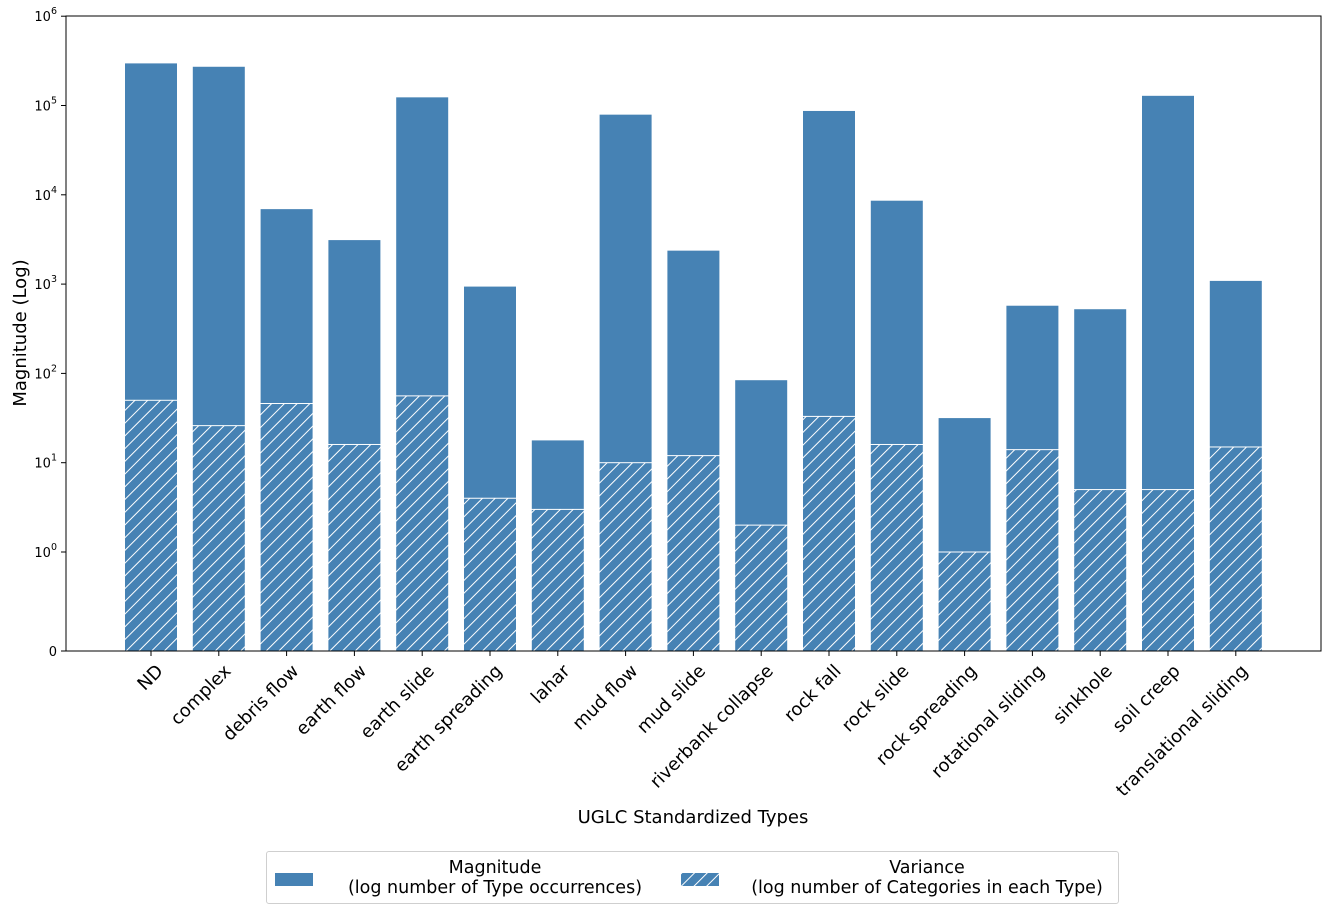 This screenshot has width=1325, height=906. What do you see at coordinates (50, 333) in the screenshot?
I see `y-axis-ticks: 0 100 10¹ 10² 10³ 10⁴ 10⁵ 10⁶` at bounding box center [50, 333].